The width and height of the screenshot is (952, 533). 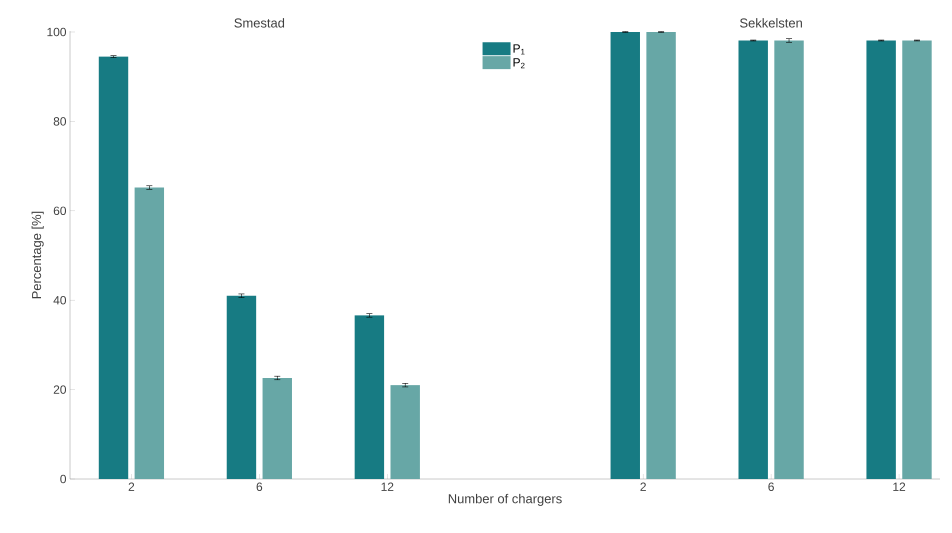 What do you see at coordinates (60, 211) in the screenshot?
I see `y-tick-label: 60` at bounding box center [60, 211].